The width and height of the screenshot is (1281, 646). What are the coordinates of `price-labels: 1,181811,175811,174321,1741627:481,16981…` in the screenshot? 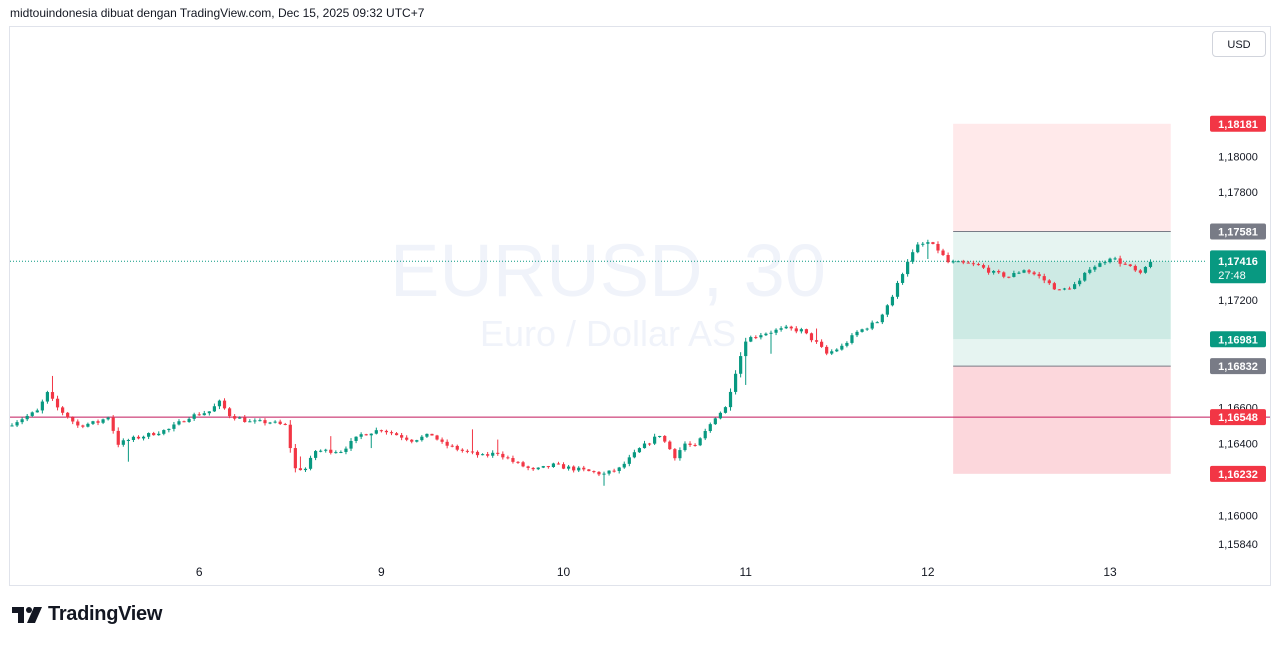 It's located at (1238, 298).